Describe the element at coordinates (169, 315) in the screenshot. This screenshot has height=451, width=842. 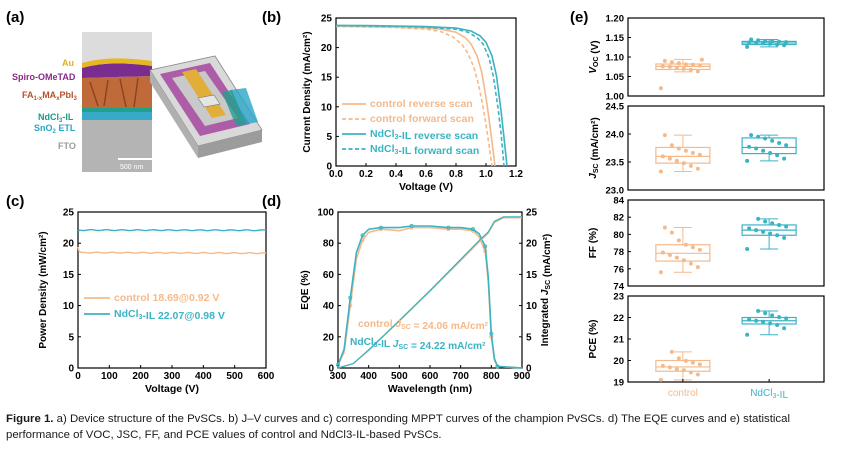
I see `legend-label: NdCl3-IL 22.07@0.98 V` at that location.